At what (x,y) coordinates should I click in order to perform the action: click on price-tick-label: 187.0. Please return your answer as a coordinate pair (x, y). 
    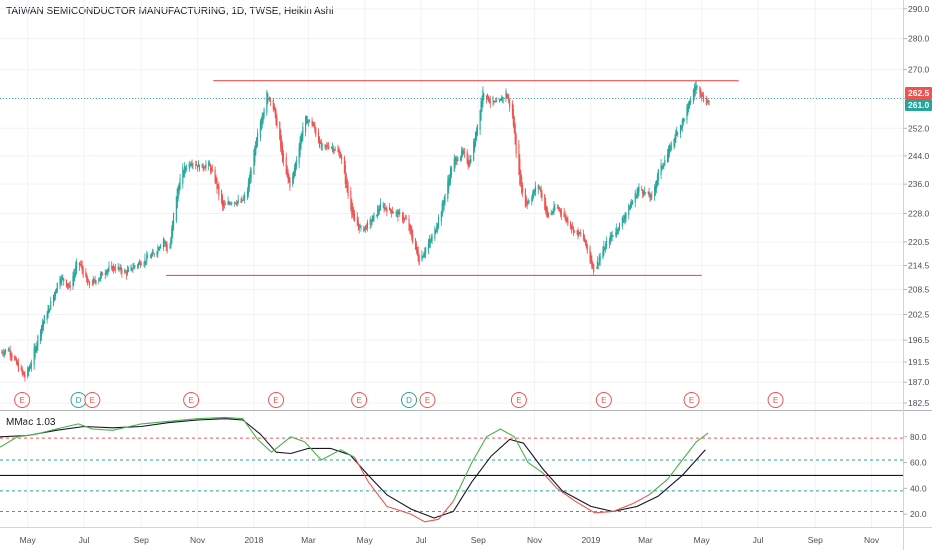
    Looking at the image, I should click on (919, 382).